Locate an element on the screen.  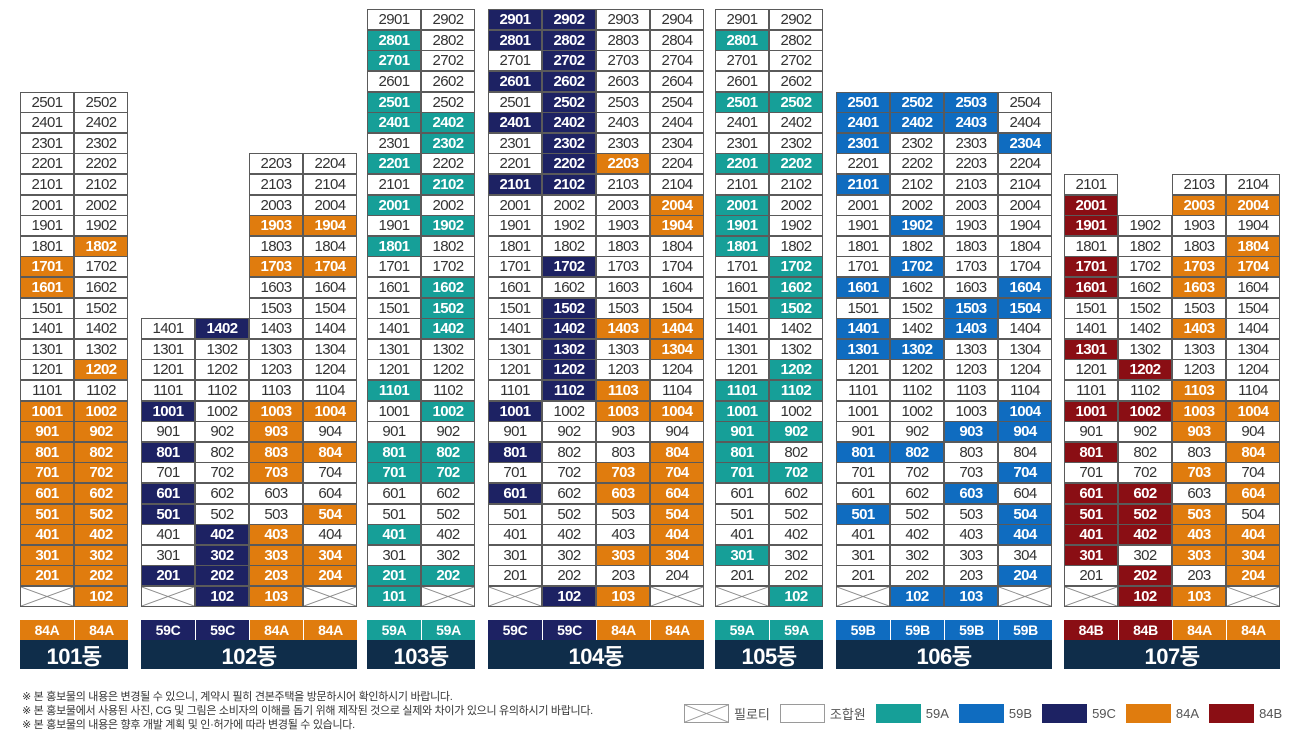
legend-label: 84A is located at coordinates (1187, 713).